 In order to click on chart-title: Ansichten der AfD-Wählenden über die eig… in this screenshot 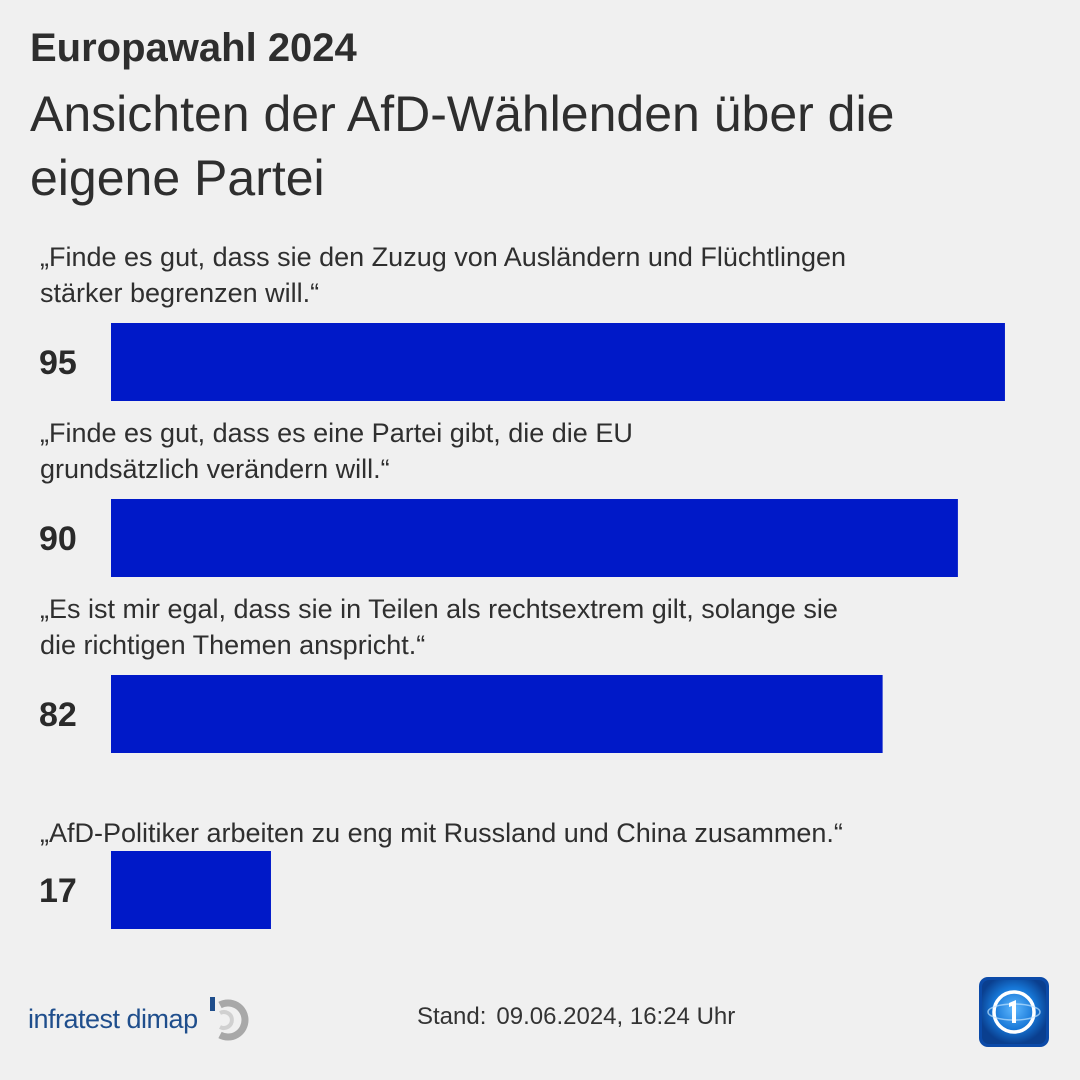, I will do `click(462, 146)`.